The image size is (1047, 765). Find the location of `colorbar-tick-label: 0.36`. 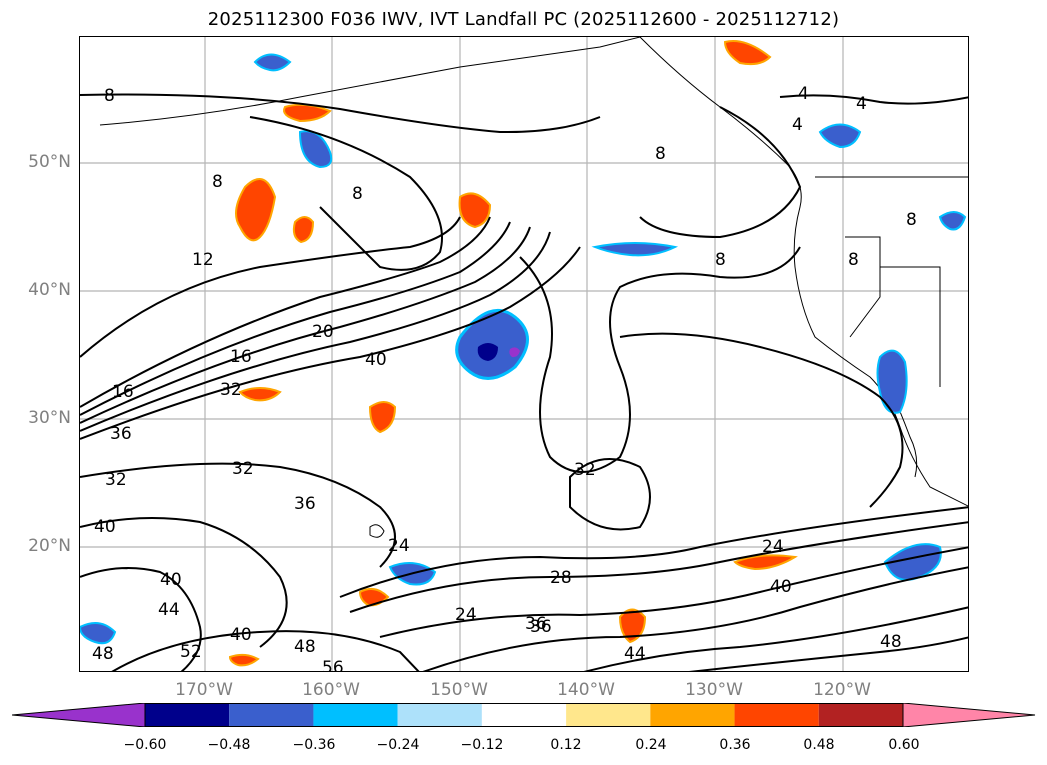

colorbar-tick-label: 0.36 is located at coordinates (735, 745).